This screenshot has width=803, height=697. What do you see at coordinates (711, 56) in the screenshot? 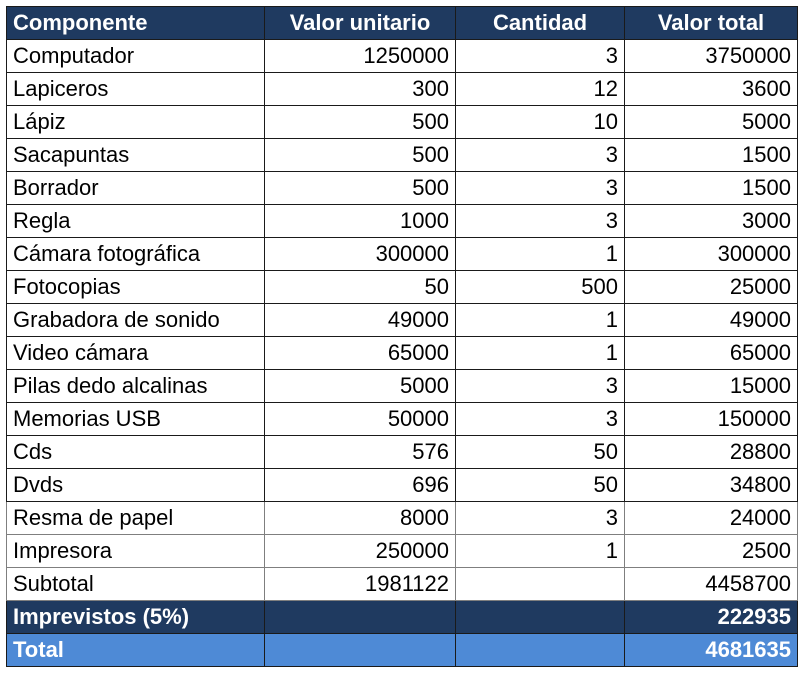
I see `cell-valor-total: 3750000` at bounding box center [711, 56].